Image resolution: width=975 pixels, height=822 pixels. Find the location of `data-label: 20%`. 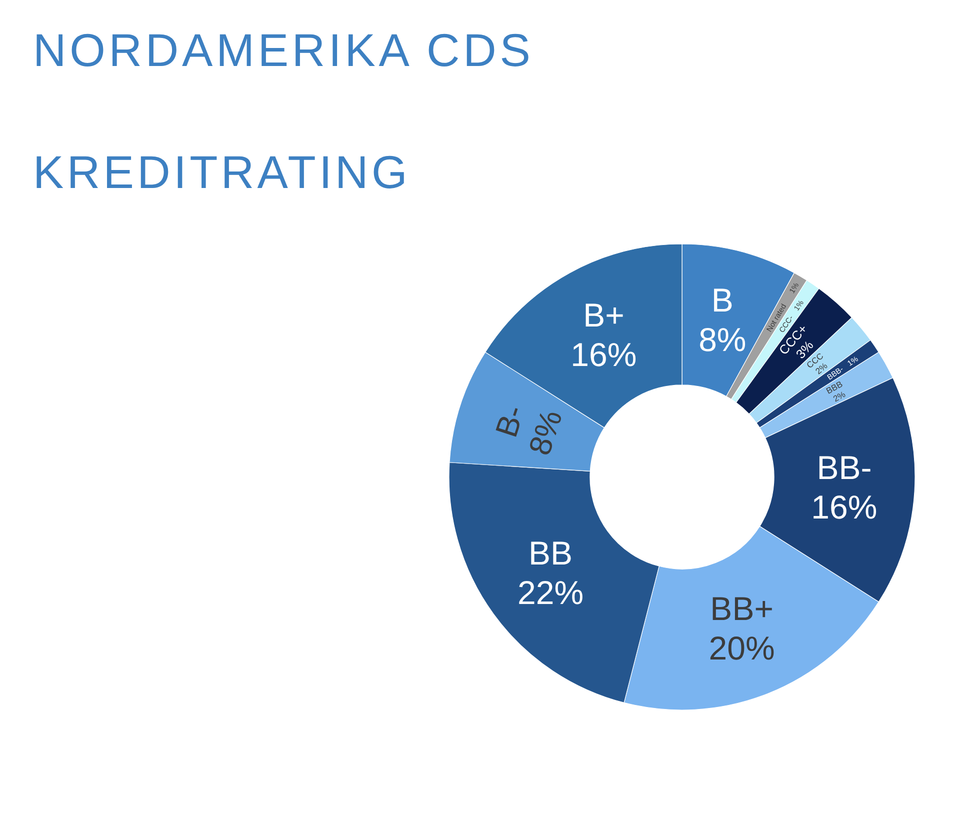

data-label: 20% is located at coordinates (741, 647).